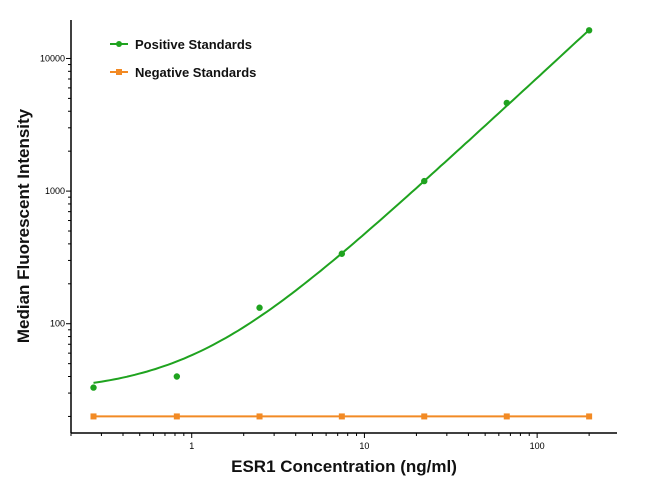  Describe the element at coordinates (191, 446) in the screenshot. I see `x-tick-label: 1` at that location.